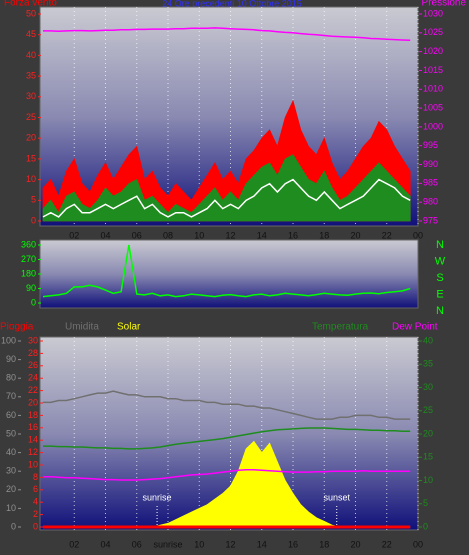  I want to click on x-tick-label: 08, so click(168, 235).